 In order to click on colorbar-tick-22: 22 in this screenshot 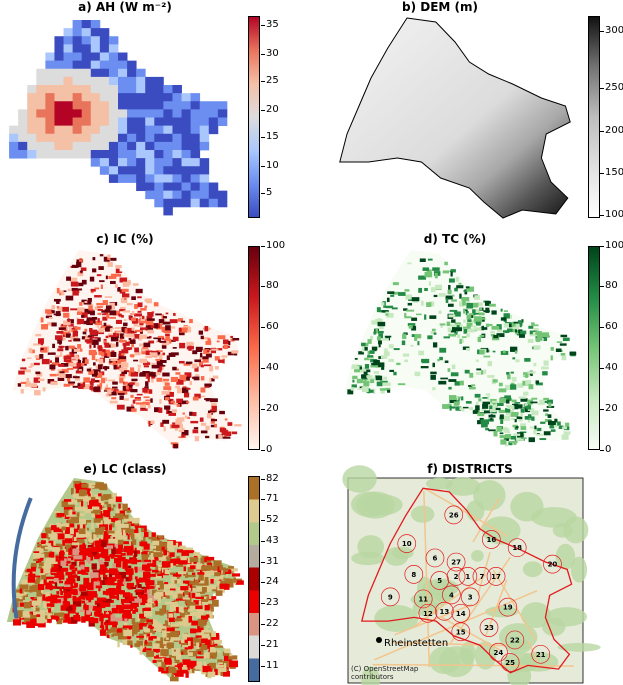, I will do `click(270, 623)`.